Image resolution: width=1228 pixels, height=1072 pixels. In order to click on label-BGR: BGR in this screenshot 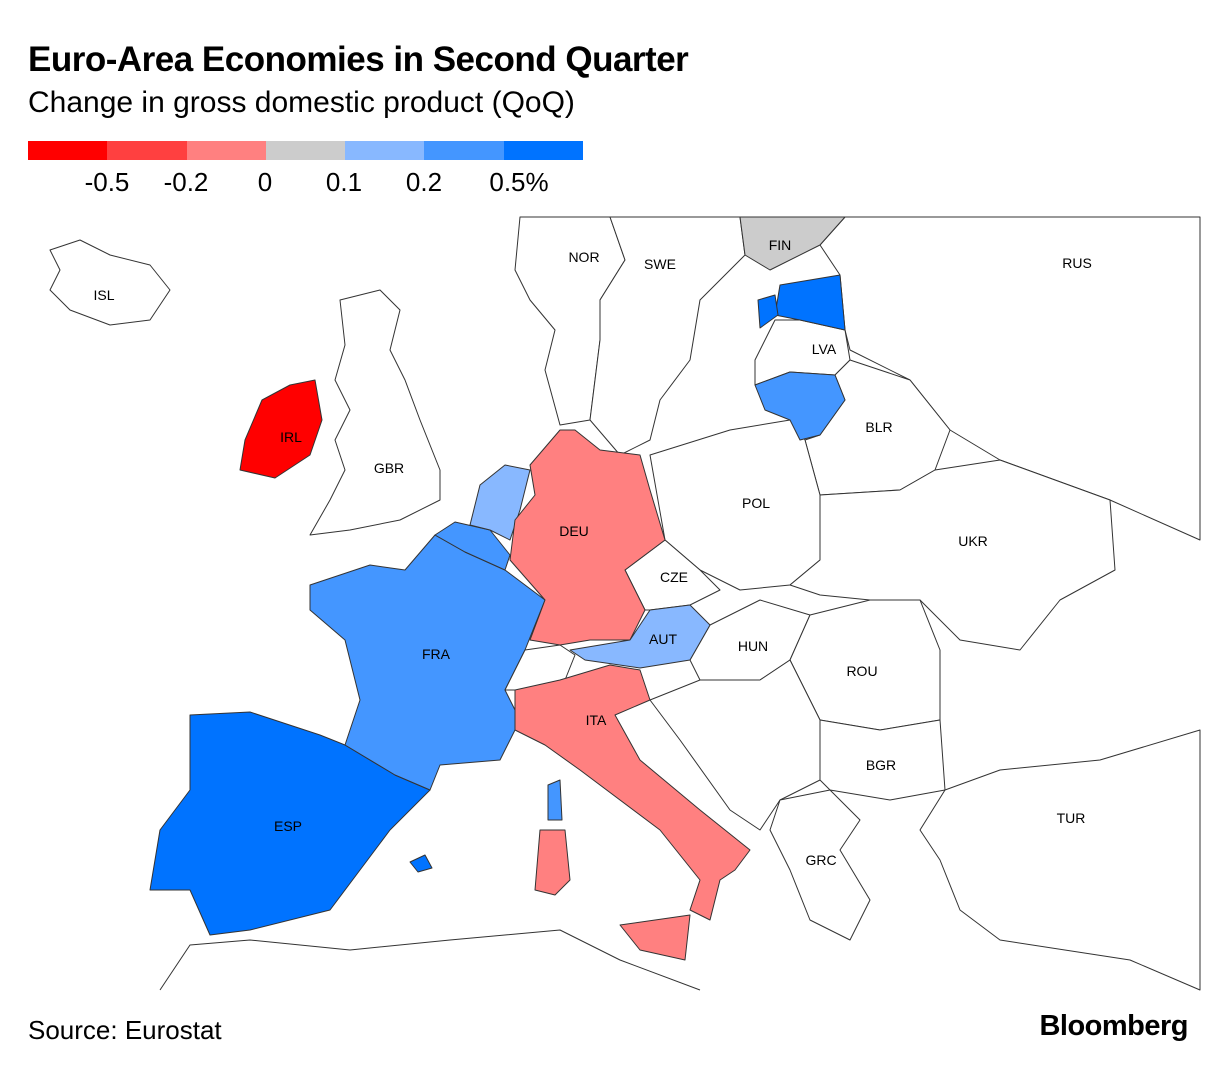, I will do `click(881, 765)`.